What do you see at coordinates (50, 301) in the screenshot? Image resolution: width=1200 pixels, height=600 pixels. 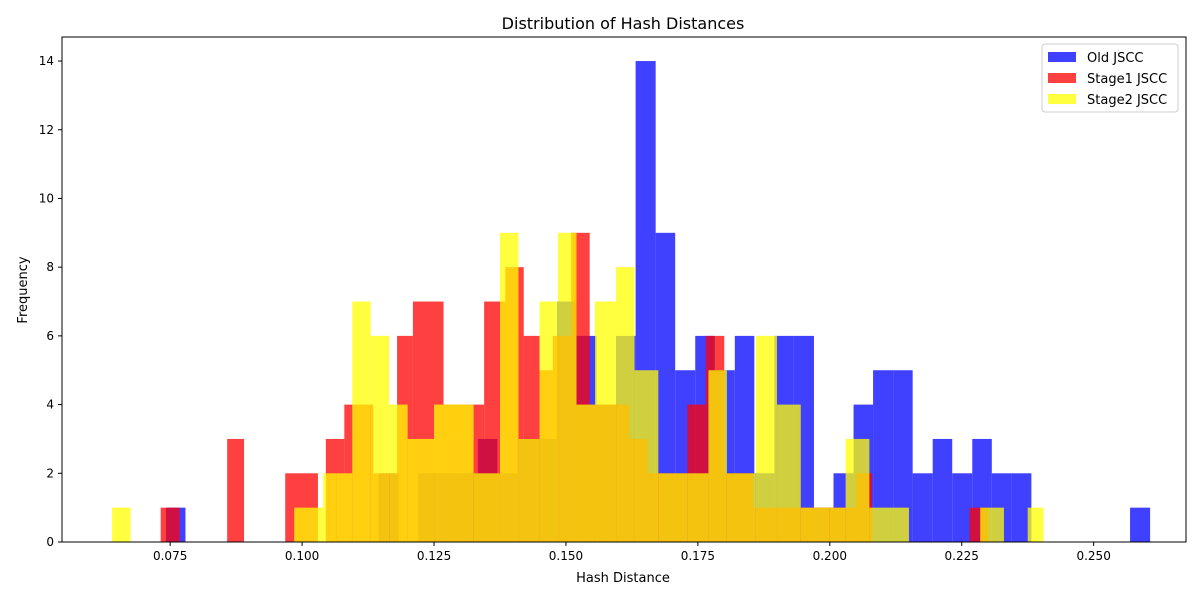 I see `y-axis-ticks: 0 2 4 6 8 10 12 14` at bounding box center [50, 301].